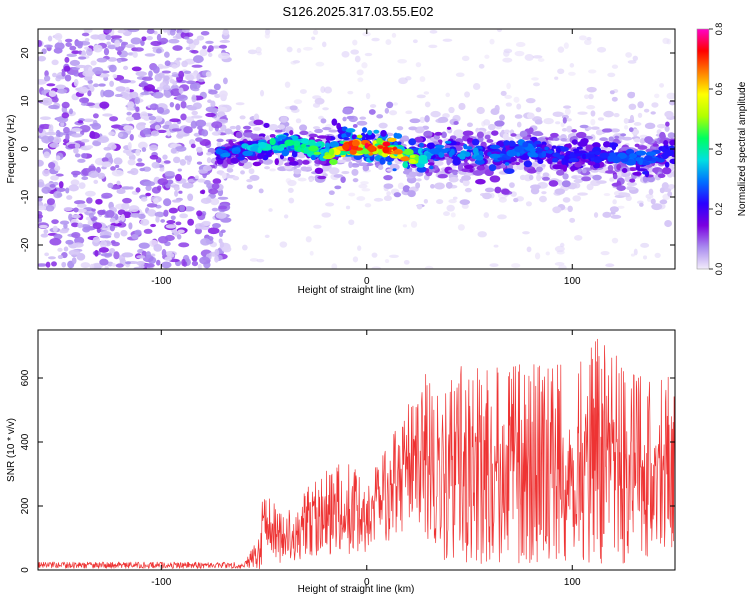  Describe the element at coordinates (719, 209) in the screenshot. I see `colorbar-tick-label: 0.2` at that location.